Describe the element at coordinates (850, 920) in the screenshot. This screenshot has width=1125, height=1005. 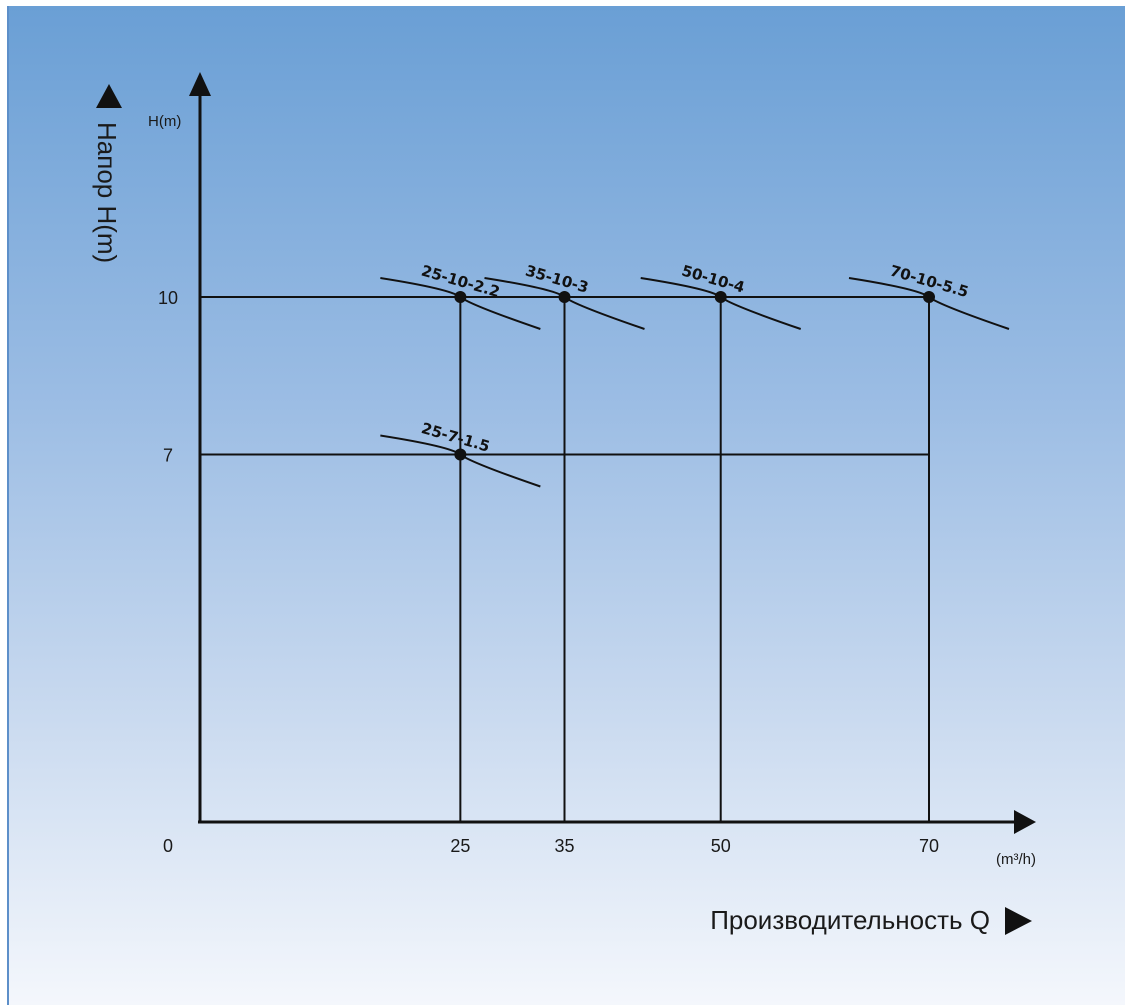
I see `x-axis-title: Производительность Q` at that location.